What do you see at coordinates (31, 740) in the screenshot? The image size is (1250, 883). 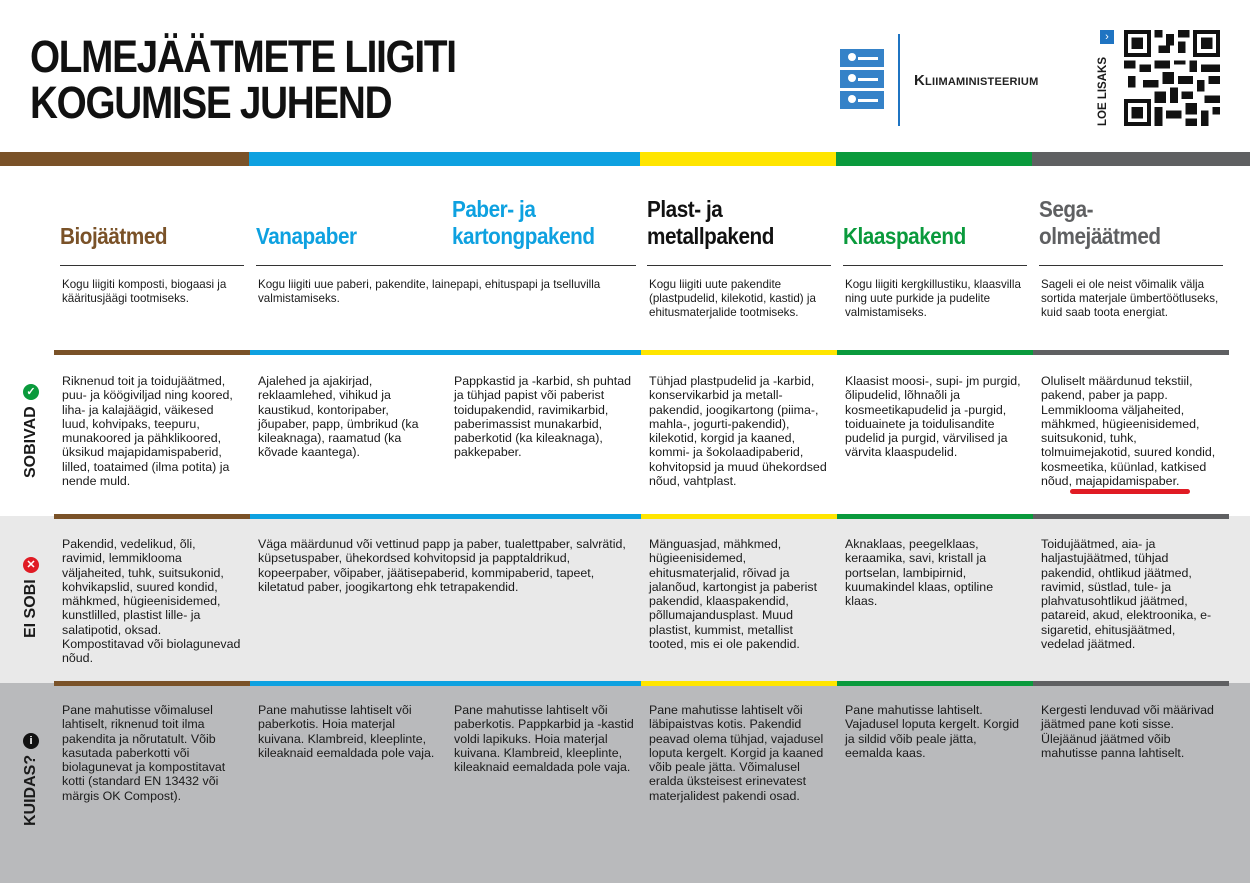 I see `info-icon: i` at bounding box center [31, 740].